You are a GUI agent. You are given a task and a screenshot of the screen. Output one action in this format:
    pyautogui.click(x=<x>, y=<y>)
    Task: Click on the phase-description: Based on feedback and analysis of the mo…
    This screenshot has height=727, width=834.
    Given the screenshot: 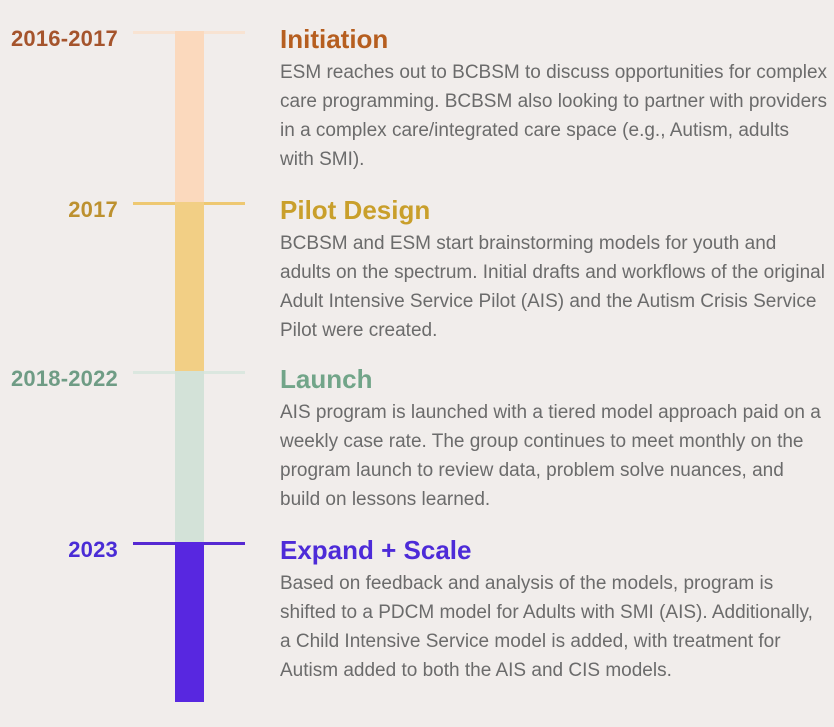 What is the action you would take?
    pyautogui.click(x=546, y=627)
    